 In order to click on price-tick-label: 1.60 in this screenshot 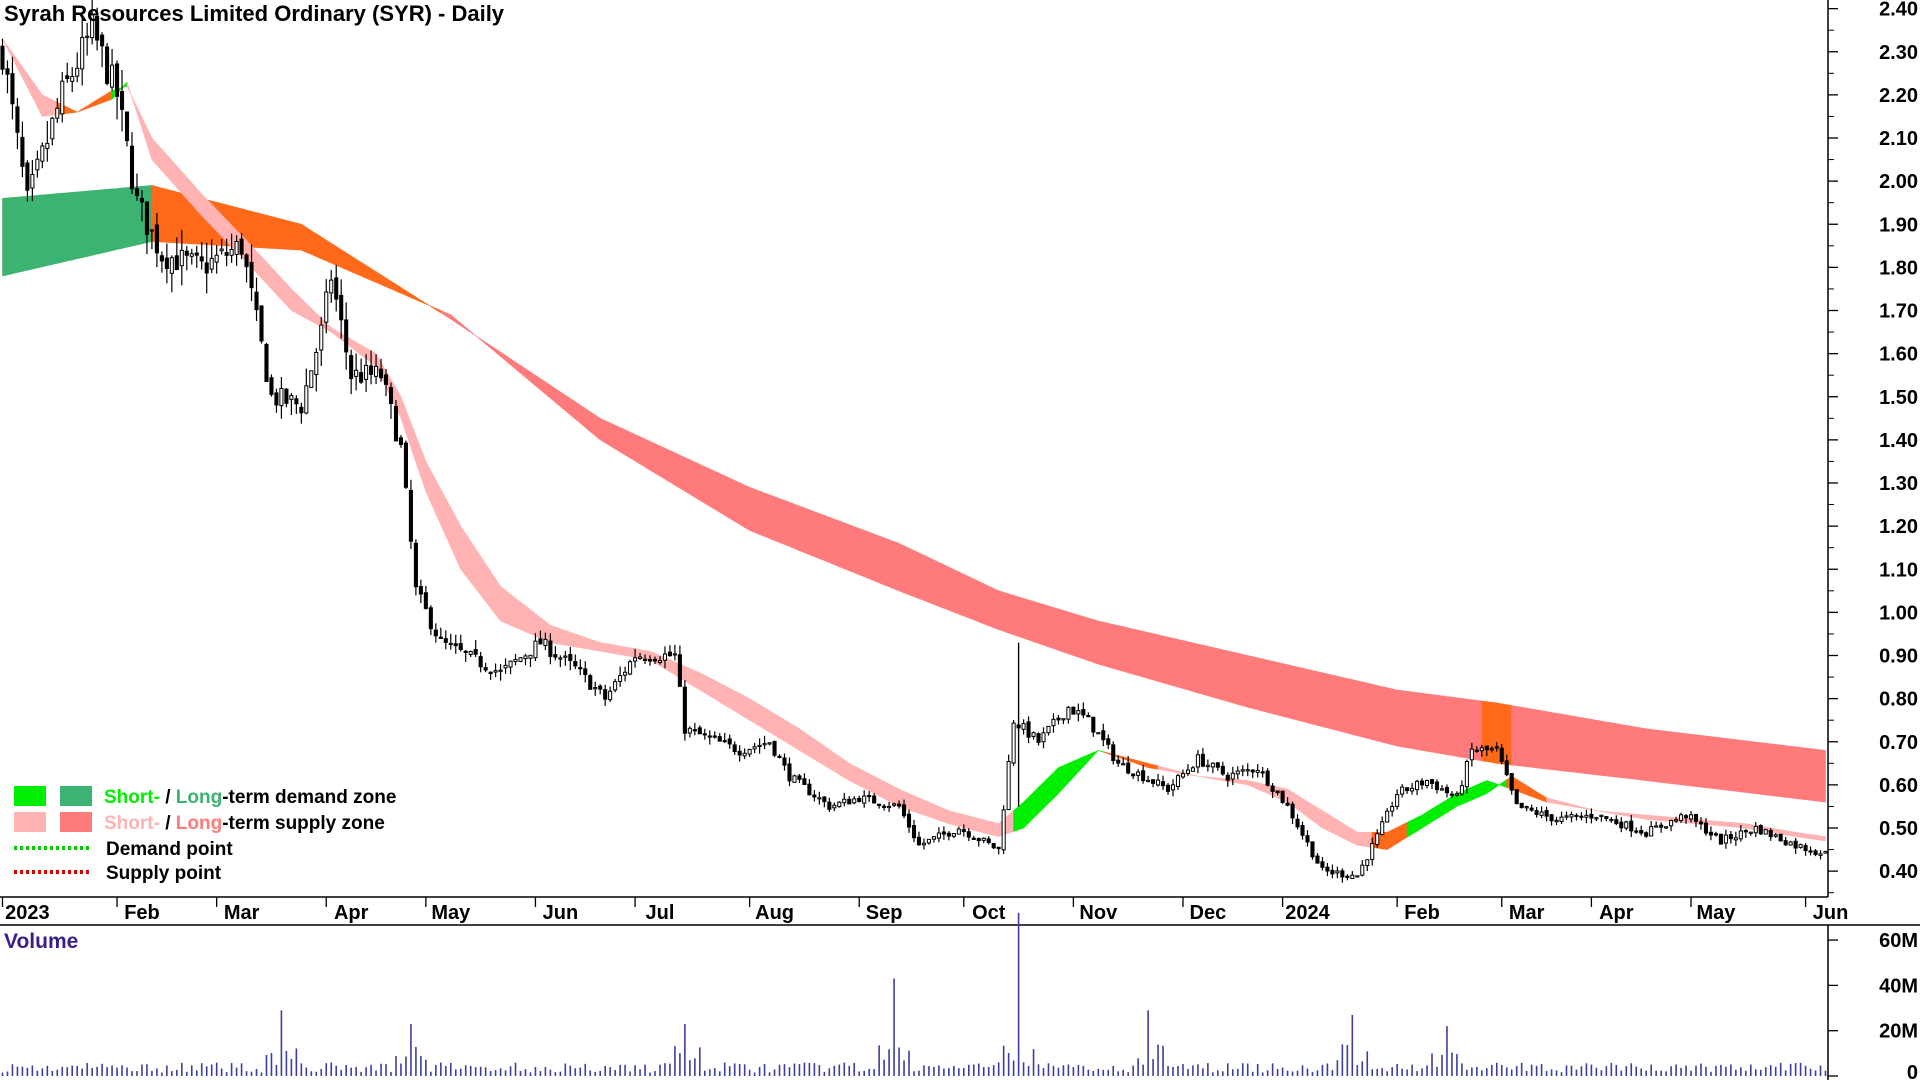, I will do `click(1898, 355)`.